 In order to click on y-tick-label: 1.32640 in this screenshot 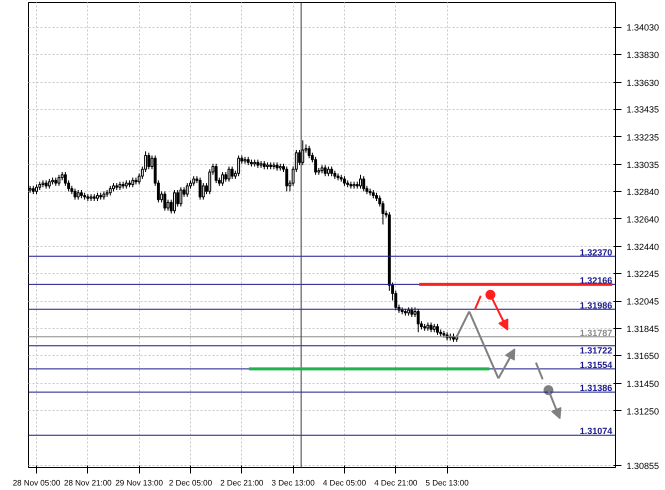, I will do `click(643, 219)`.